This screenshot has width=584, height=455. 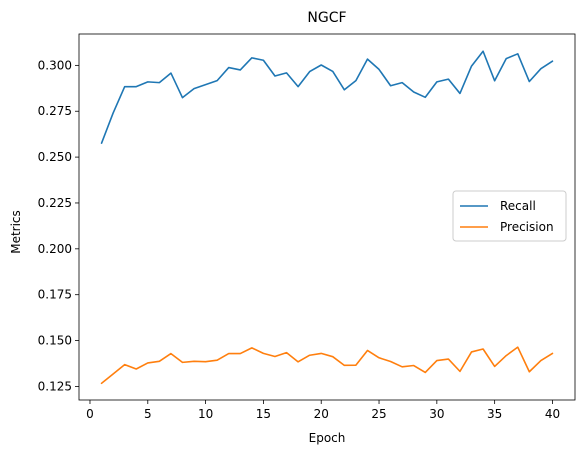 I want to click on x-axis: 0 5 10 15 20 25 30 35 40, so click(x=323, y=410).